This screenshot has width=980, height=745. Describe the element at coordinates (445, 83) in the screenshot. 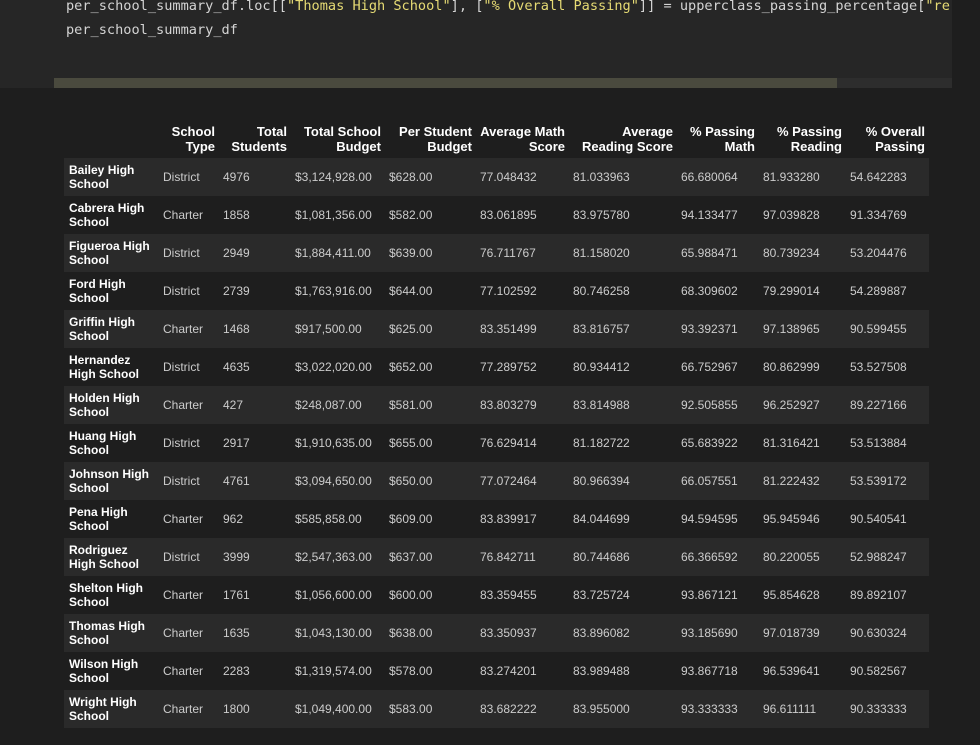

I see `scrollbar-thumb` at that location.